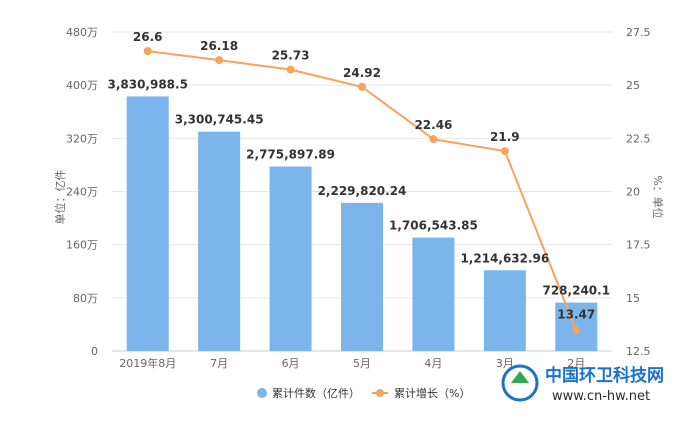 This screenshot has width=700, height=425. I want to click on watermark-title: 中国环卫科技网, so click(604, 375).